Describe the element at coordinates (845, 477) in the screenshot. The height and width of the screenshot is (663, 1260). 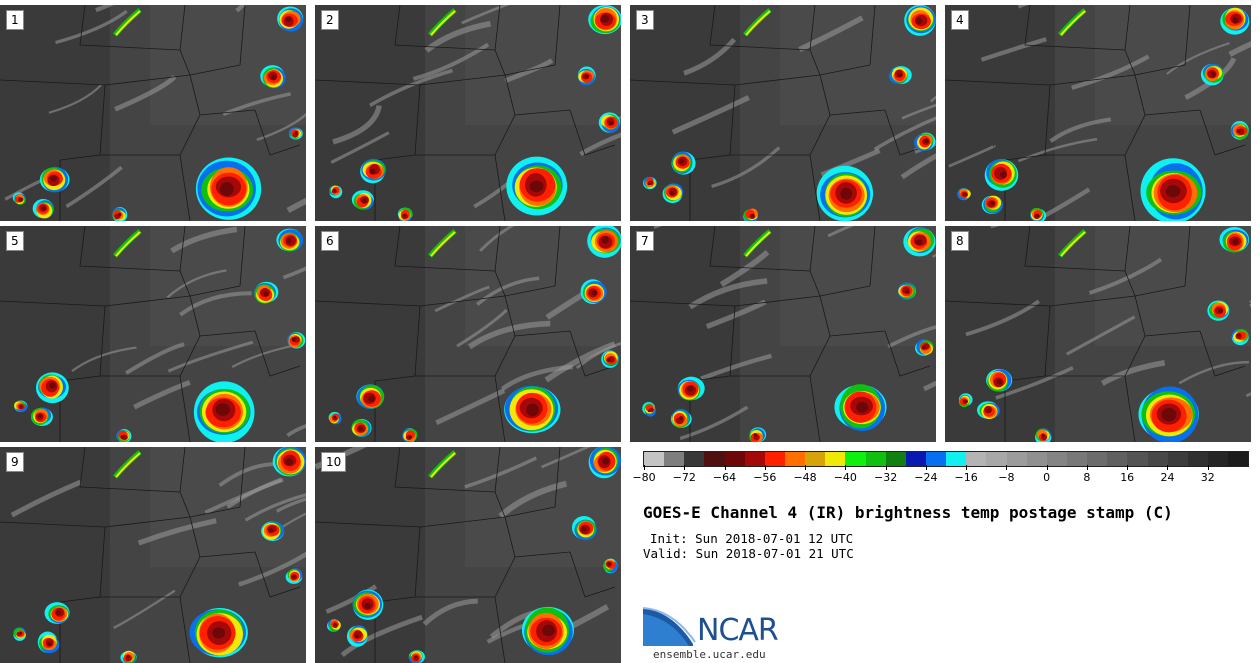
I see `colorbar-tick-label: −40` at that location.